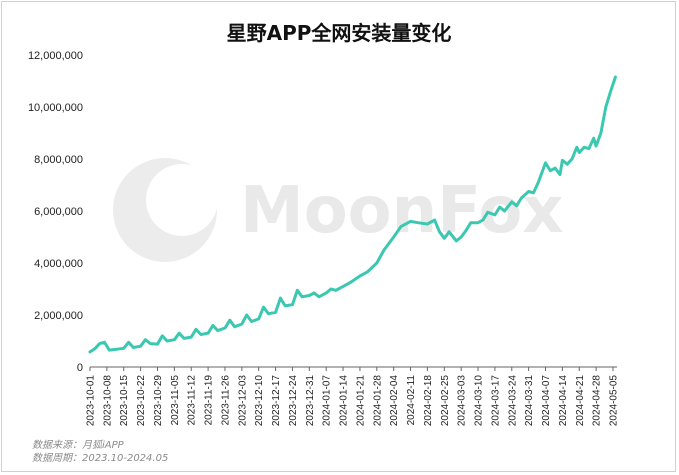 Image resolution: width=679 pixels, height=475 pixels. What do you see at coordinates (175, 400) in the screenshot?
I see `x-tick-label: 2023-11-05` at bounding box center [175, 400].